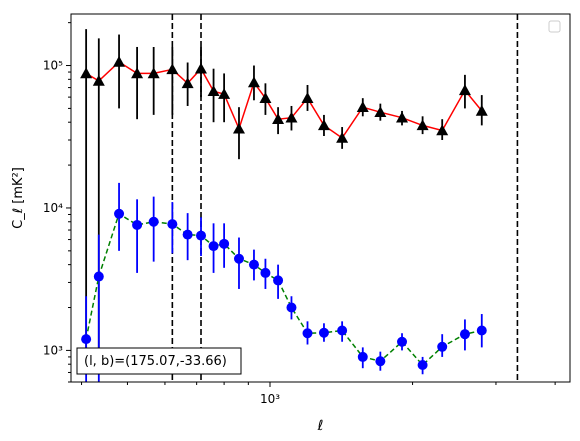 This screenshot has height=441, width=580. I want to click on legend-box-frame, so click(554, 26).